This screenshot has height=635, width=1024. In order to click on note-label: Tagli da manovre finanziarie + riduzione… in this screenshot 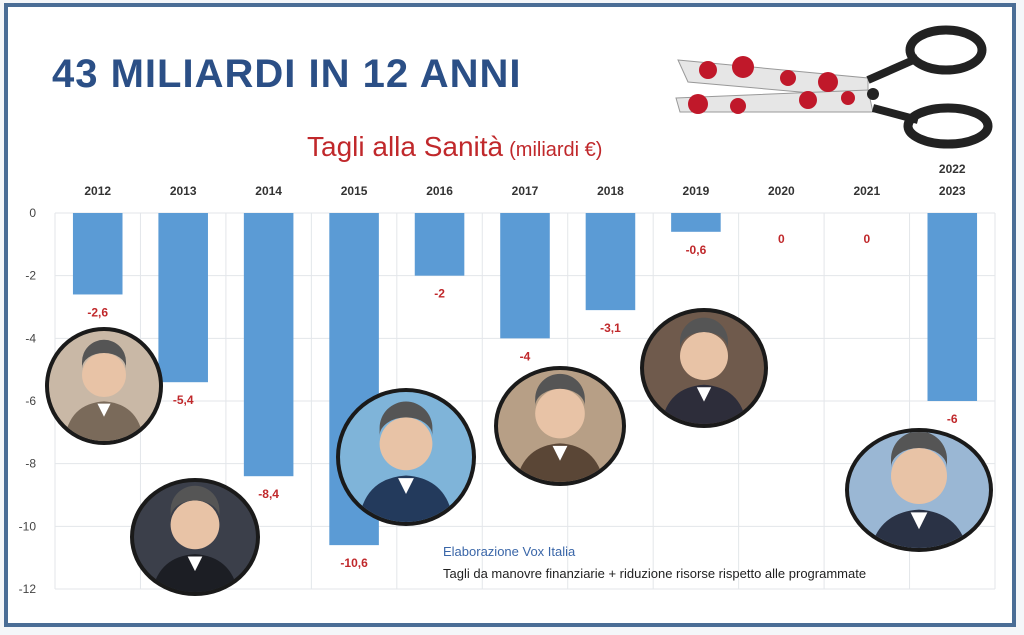, I will do `click(655, 573)`.